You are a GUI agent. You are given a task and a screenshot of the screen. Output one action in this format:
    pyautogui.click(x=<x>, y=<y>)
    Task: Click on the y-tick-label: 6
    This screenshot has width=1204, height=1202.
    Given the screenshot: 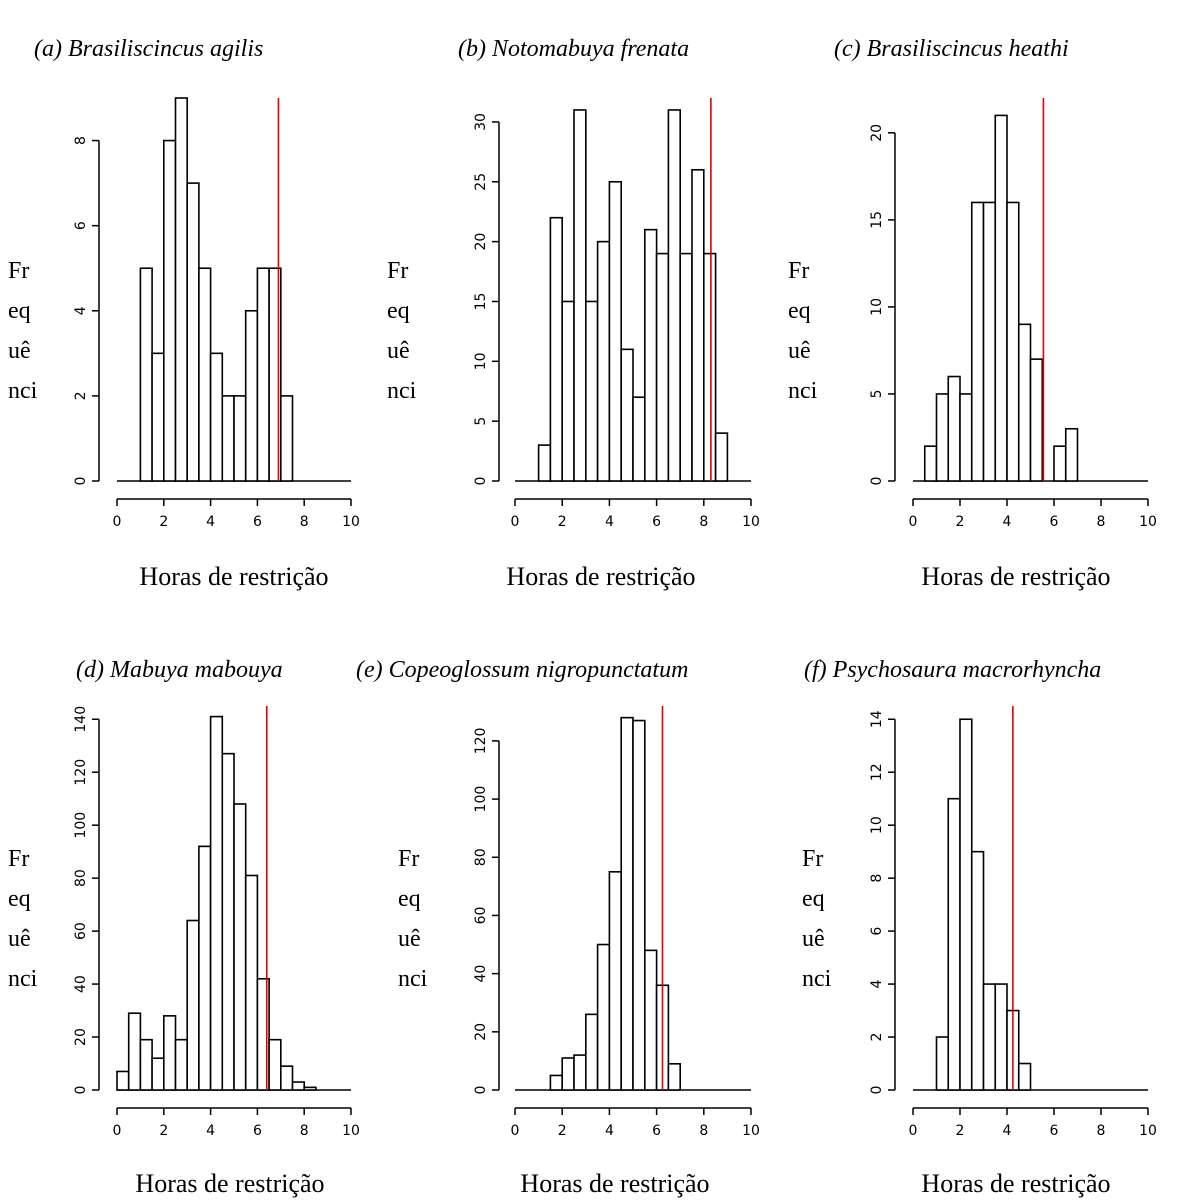 What is the action you would take?
    pyautogui.click(x=81, y=225)
    